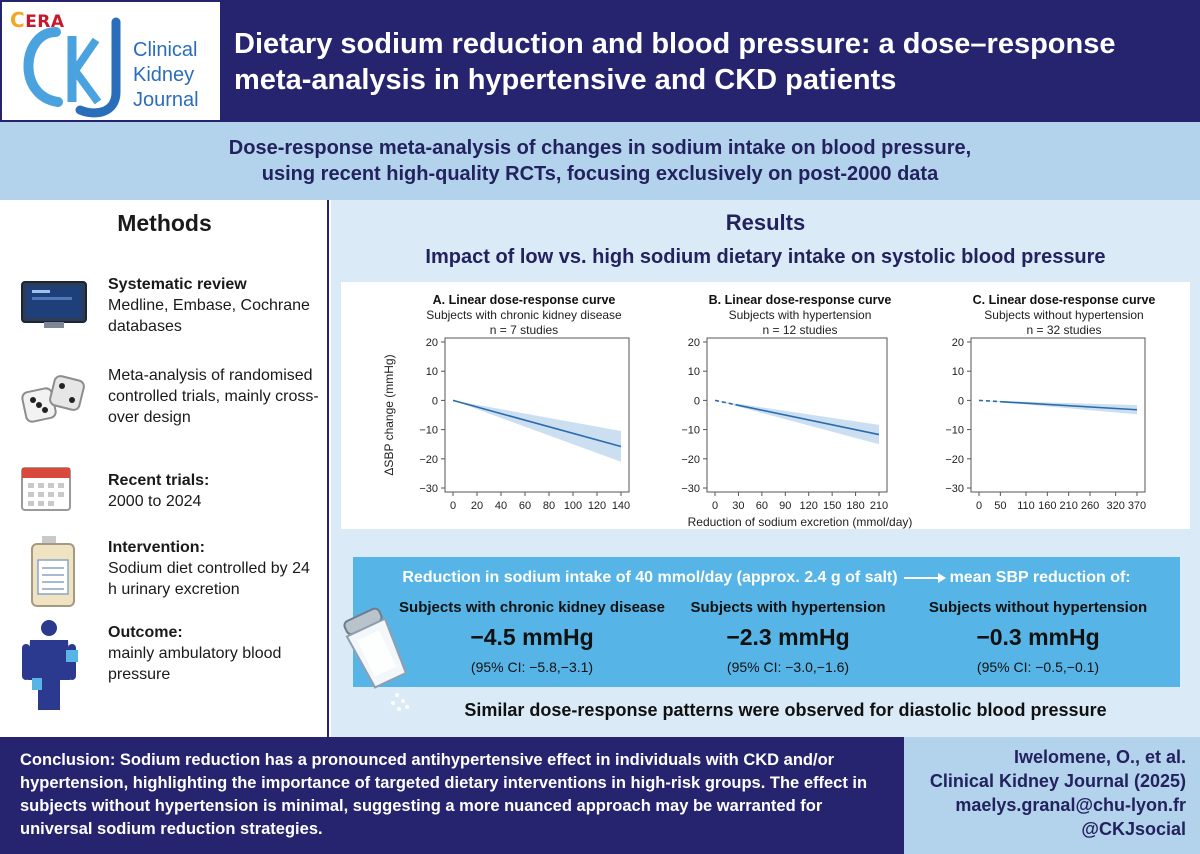 The width and height of the screenshot is (1200, 854). Describe the element at coordinates (1063, 330) in the screenshot. I see `chart-2-note: n = 32 studies` at that location.